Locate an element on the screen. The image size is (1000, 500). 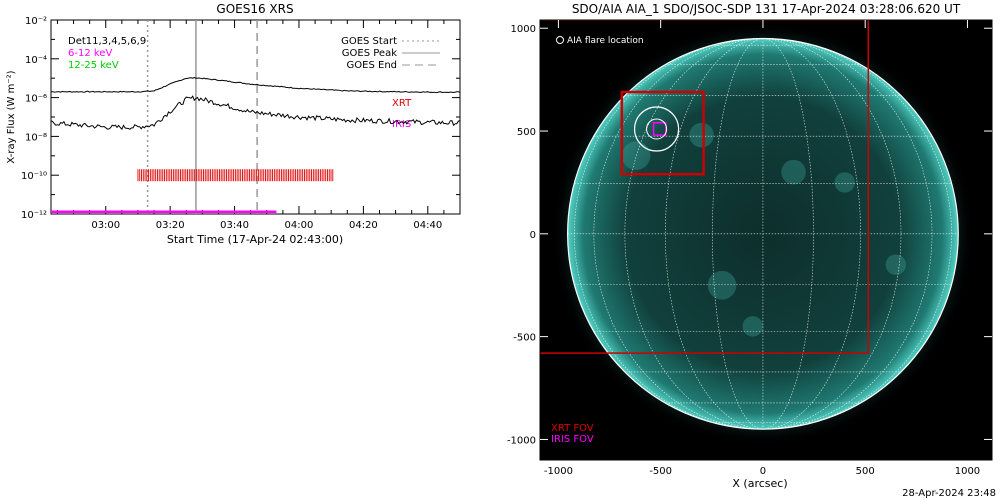
legend-right-label: GOES Start is located at coordinates (369, 41).